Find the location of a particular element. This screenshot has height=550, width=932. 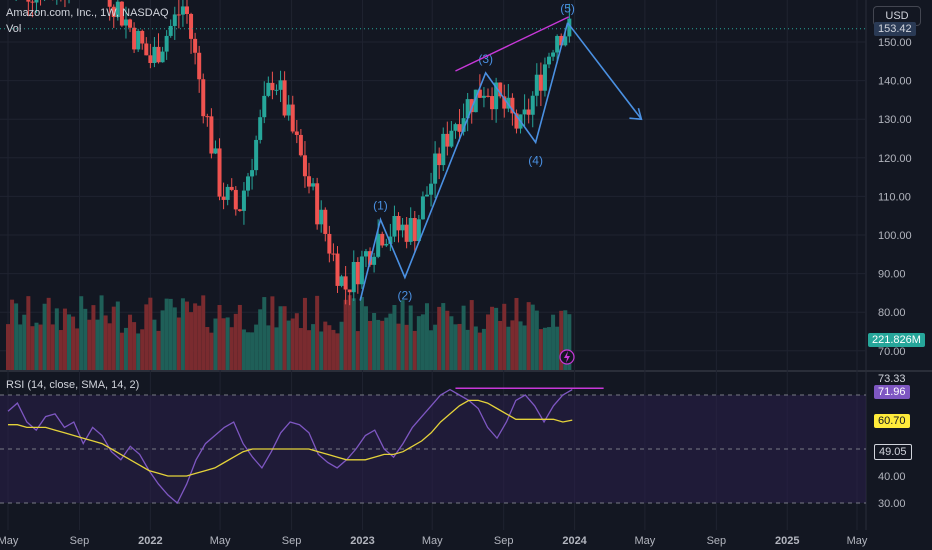

rsi-legend: RSI (14, close, SMA, 14, 2) is located at coordinates (73, 385).